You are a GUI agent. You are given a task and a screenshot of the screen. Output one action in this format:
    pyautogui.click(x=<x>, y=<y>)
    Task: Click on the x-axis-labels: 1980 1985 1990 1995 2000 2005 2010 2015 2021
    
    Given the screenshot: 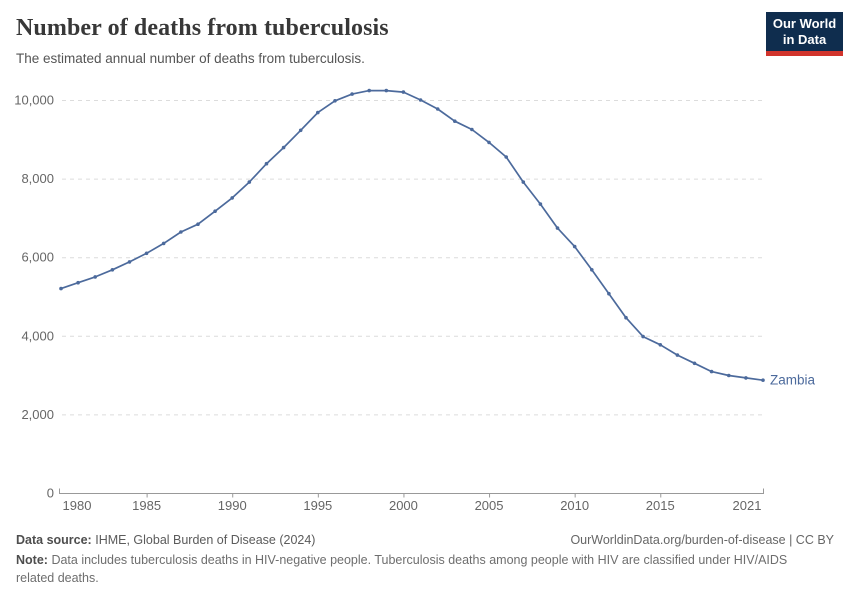 What is the action you would take?
    pyautogui.click(x=412, y=505)
    